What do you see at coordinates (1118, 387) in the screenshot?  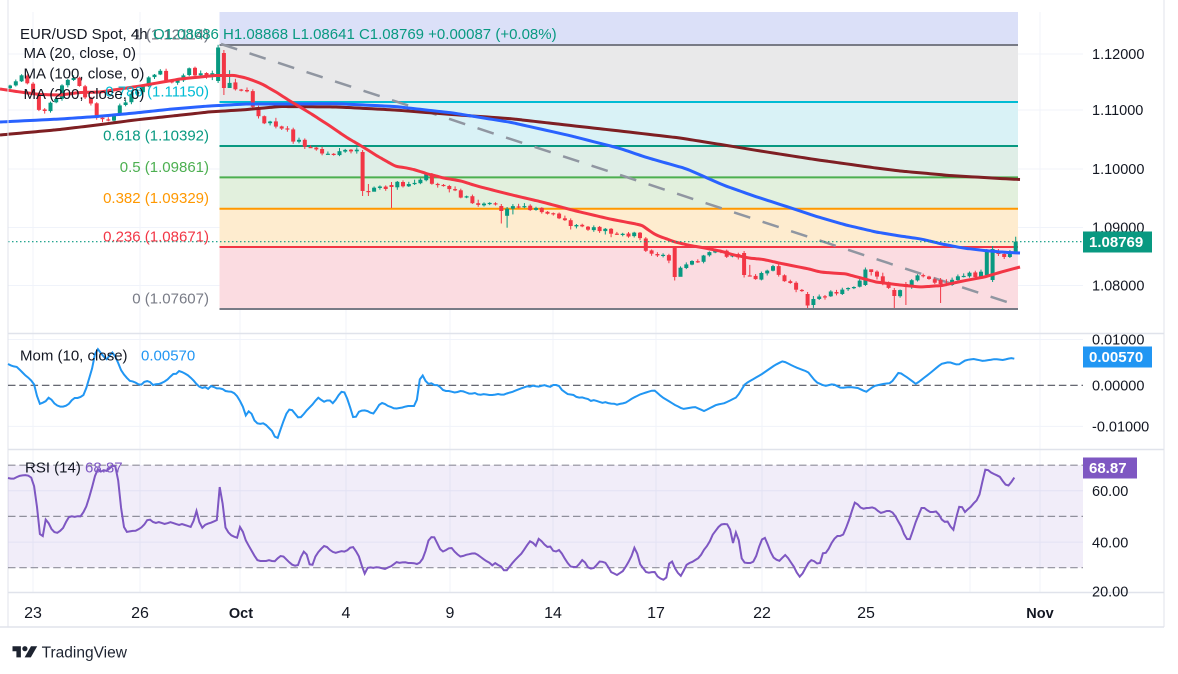 I see `svg-text: 0.00000` at bounding box center [1118, 387].